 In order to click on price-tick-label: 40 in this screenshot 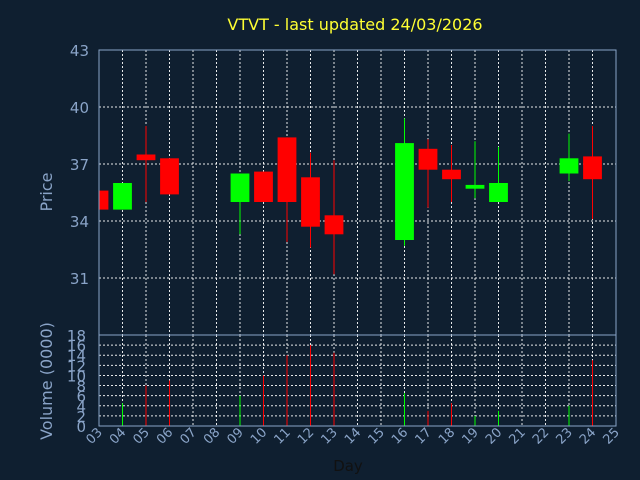, I will do `click(79, 108)`.